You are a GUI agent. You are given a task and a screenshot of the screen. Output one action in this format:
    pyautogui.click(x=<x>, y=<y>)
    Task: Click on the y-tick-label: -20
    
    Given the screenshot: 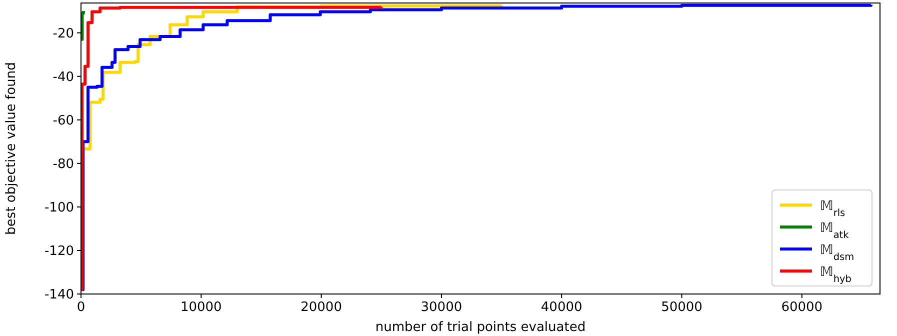 What is the action you would take?
    pyautogui.click(x=63, y=34)
    